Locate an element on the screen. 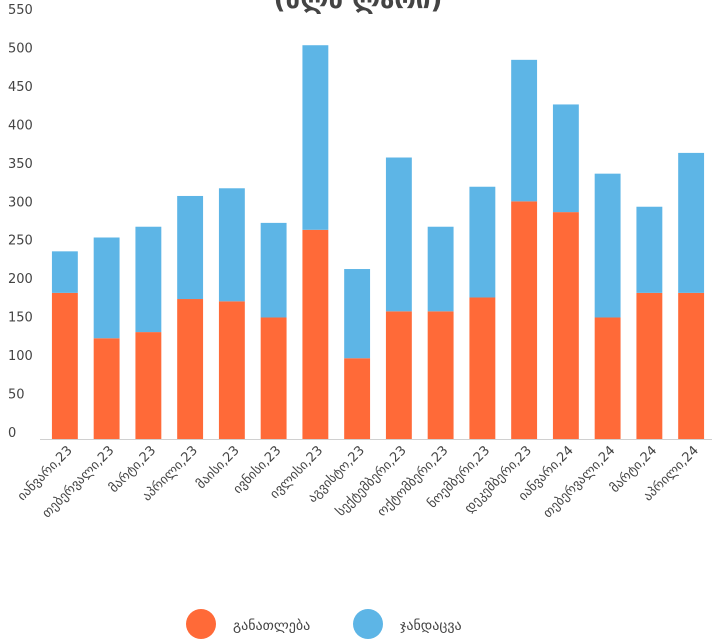  y-tick-label: 50 is located at coordinates (16, 395).